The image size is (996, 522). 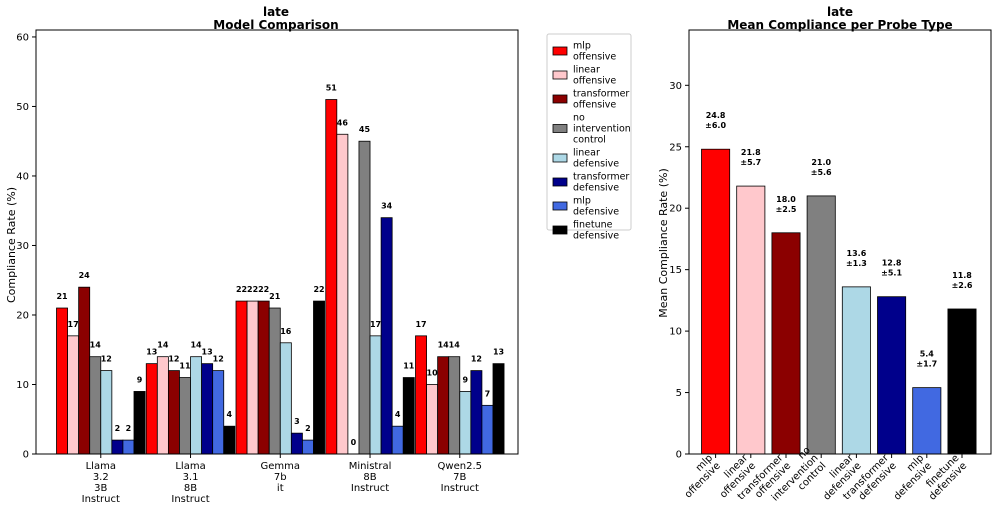 I want to click on x-tick-label: mlpoffensive, so click(x=699, y=477).